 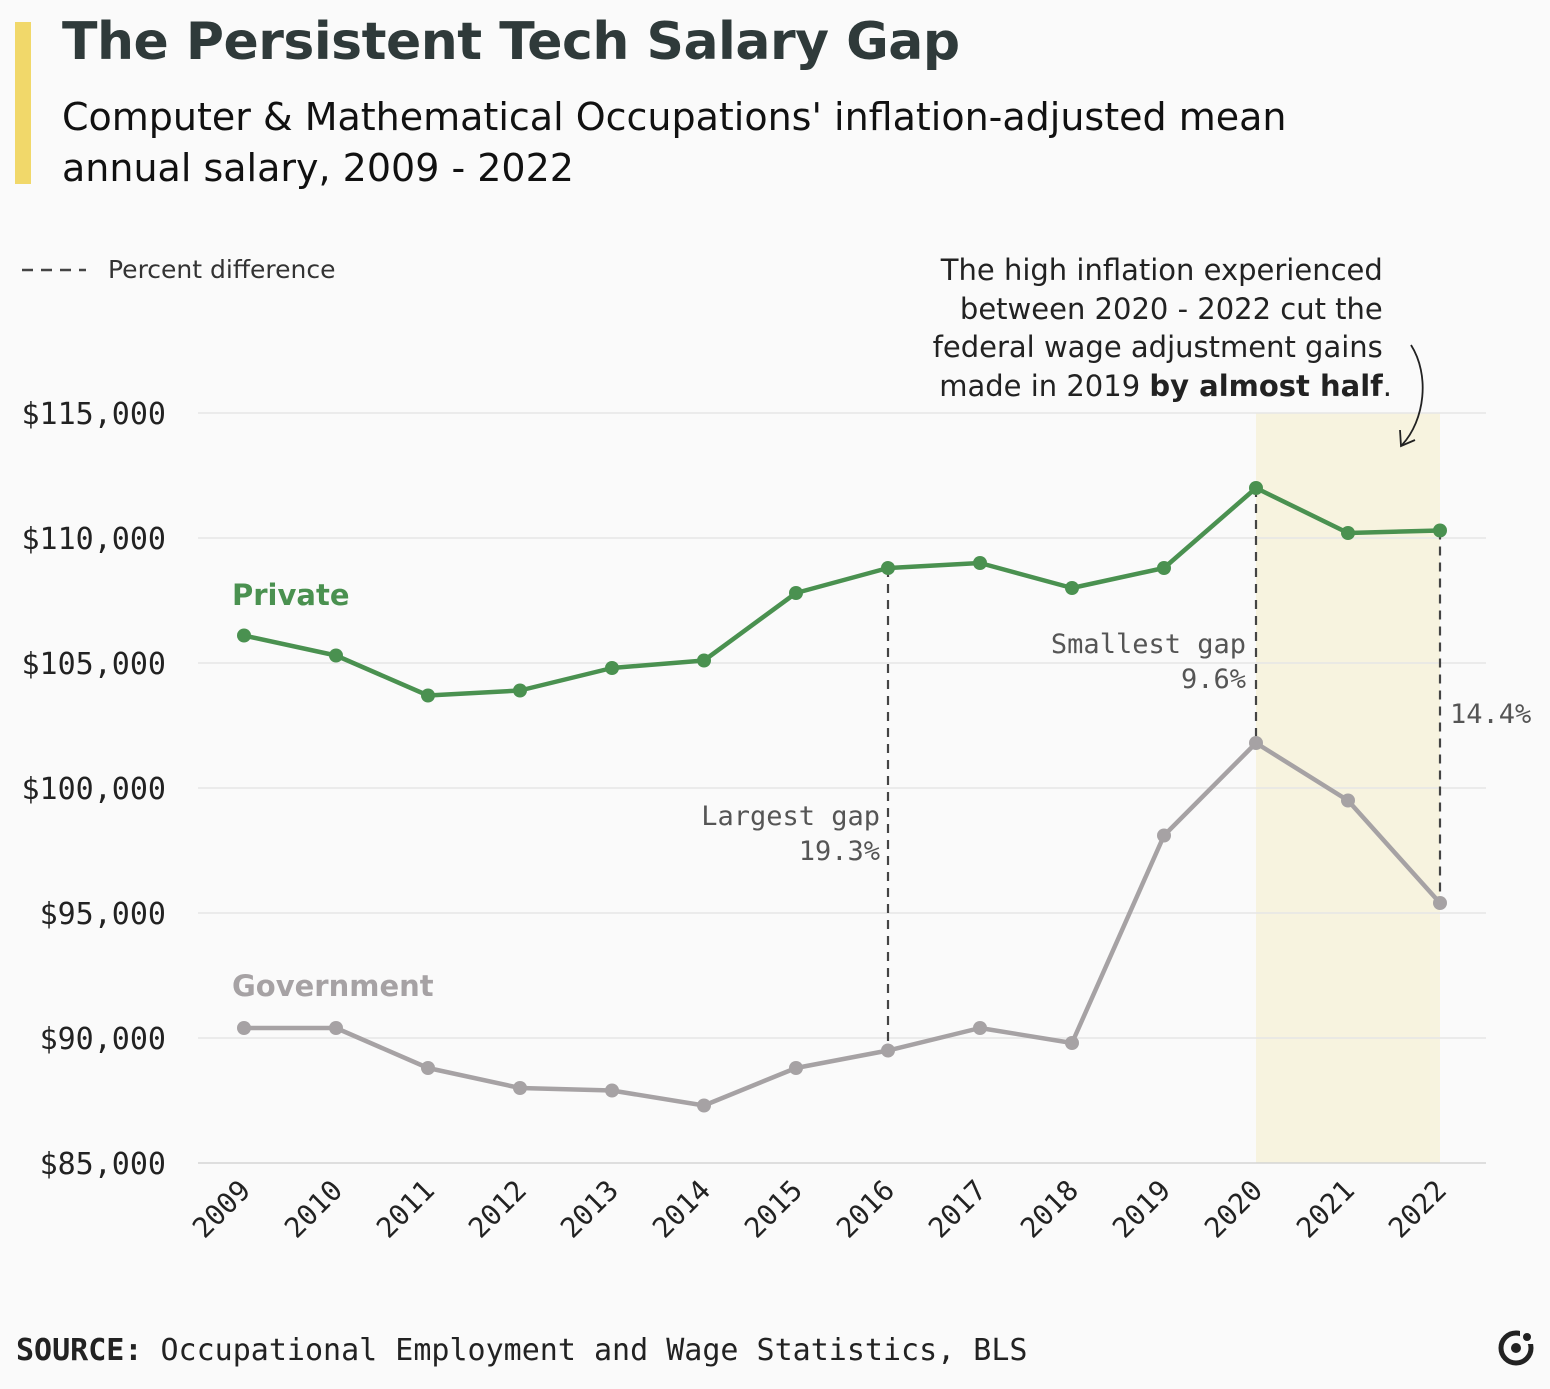 I want to click on x-tick-label: 2011, so click(x=405, y=1209).